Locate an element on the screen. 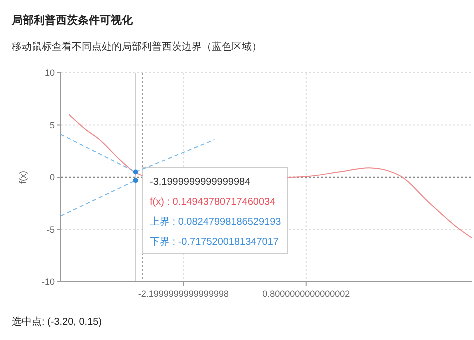 Image resolution: width=474 pixels, height=340 pixels. x-tick-label: -2.1999999999999998 is located at coordinates (183, 294).